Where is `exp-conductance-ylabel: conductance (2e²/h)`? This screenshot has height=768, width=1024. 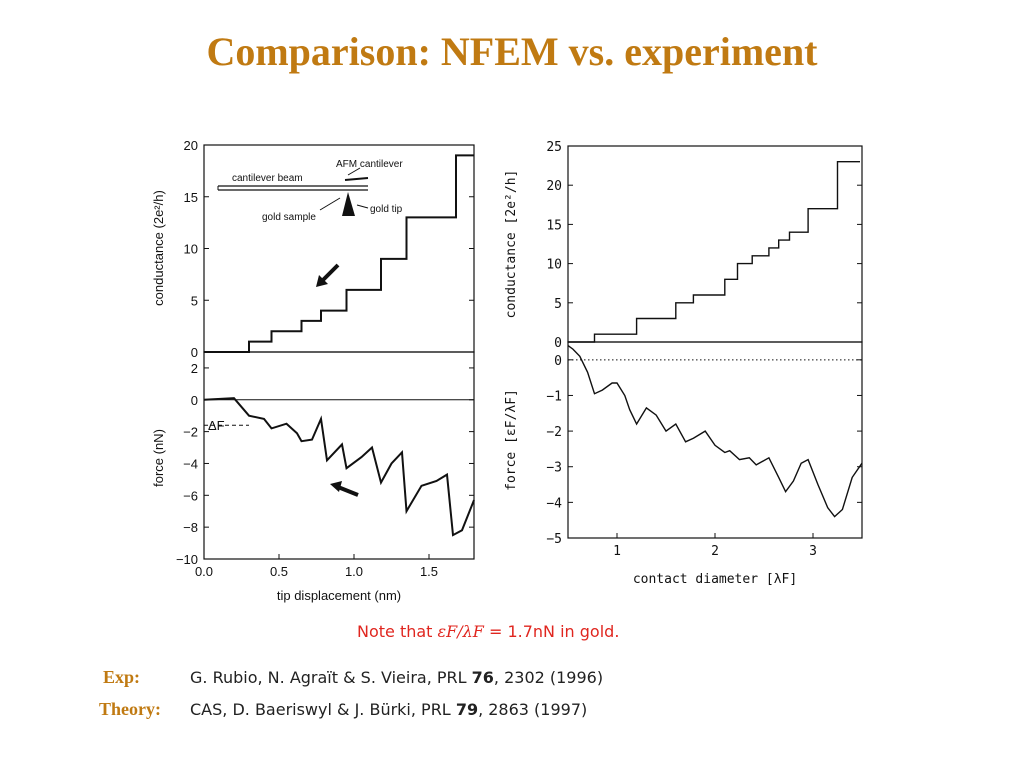 exp-conductance-ylabel: conductance (2e²/h) is located at coordinates (158, 248).